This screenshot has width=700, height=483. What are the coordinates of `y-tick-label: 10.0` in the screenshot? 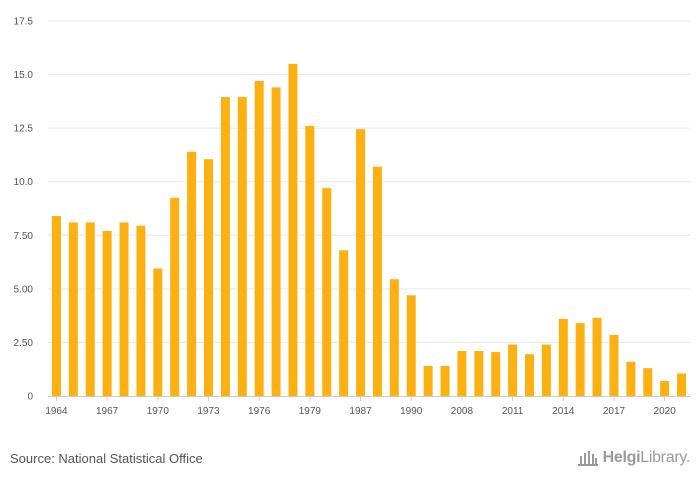 It's located at (24, 182).